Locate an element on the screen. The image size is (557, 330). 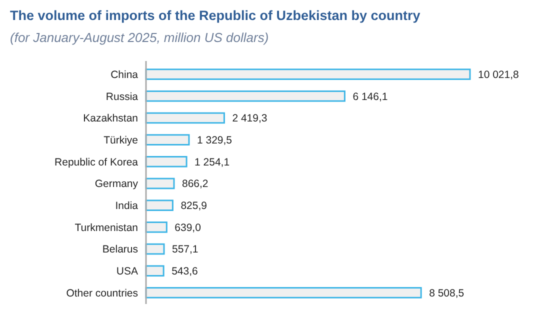
y-tick-label: India is located at coordinates (126, 206).